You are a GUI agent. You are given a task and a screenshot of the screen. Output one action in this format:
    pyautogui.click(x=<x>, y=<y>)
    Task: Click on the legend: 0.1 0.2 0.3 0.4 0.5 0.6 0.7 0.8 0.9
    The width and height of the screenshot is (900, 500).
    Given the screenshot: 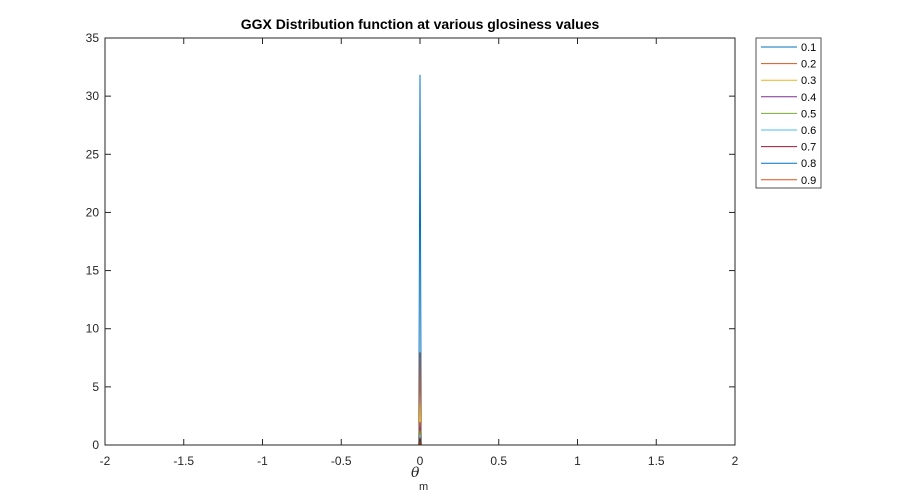 What is the action you would take?
    pyautogui.click(x=788, y=113)
    